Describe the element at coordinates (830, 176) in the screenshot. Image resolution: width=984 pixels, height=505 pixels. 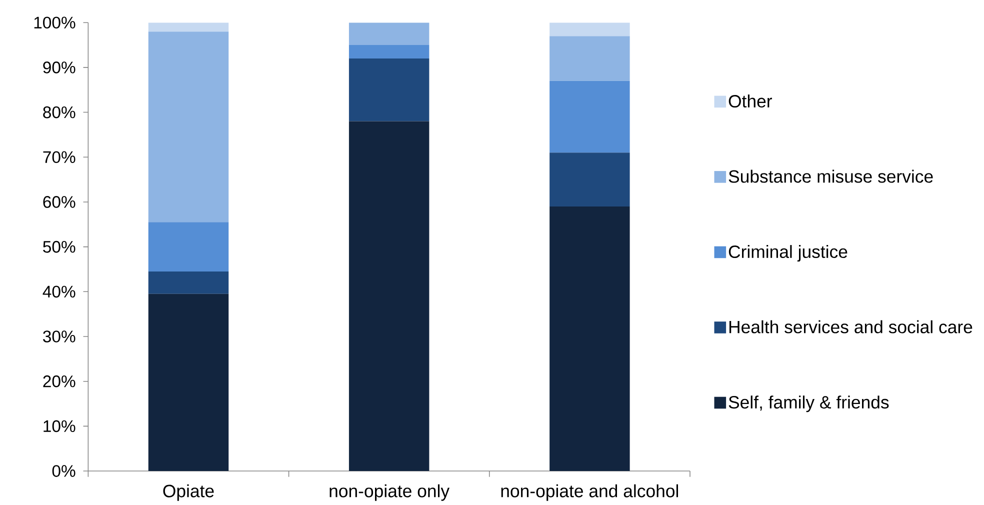
I see `legend-label: Substance misuse service` at that location.